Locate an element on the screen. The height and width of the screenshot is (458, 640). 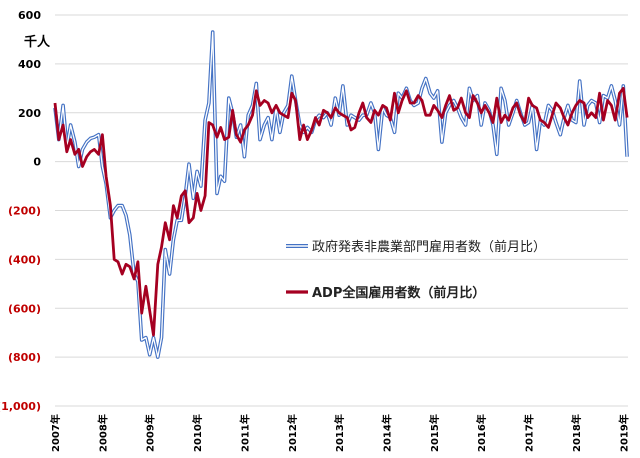
x-tick-label: 2017年 is located at coordinates (529, 433).